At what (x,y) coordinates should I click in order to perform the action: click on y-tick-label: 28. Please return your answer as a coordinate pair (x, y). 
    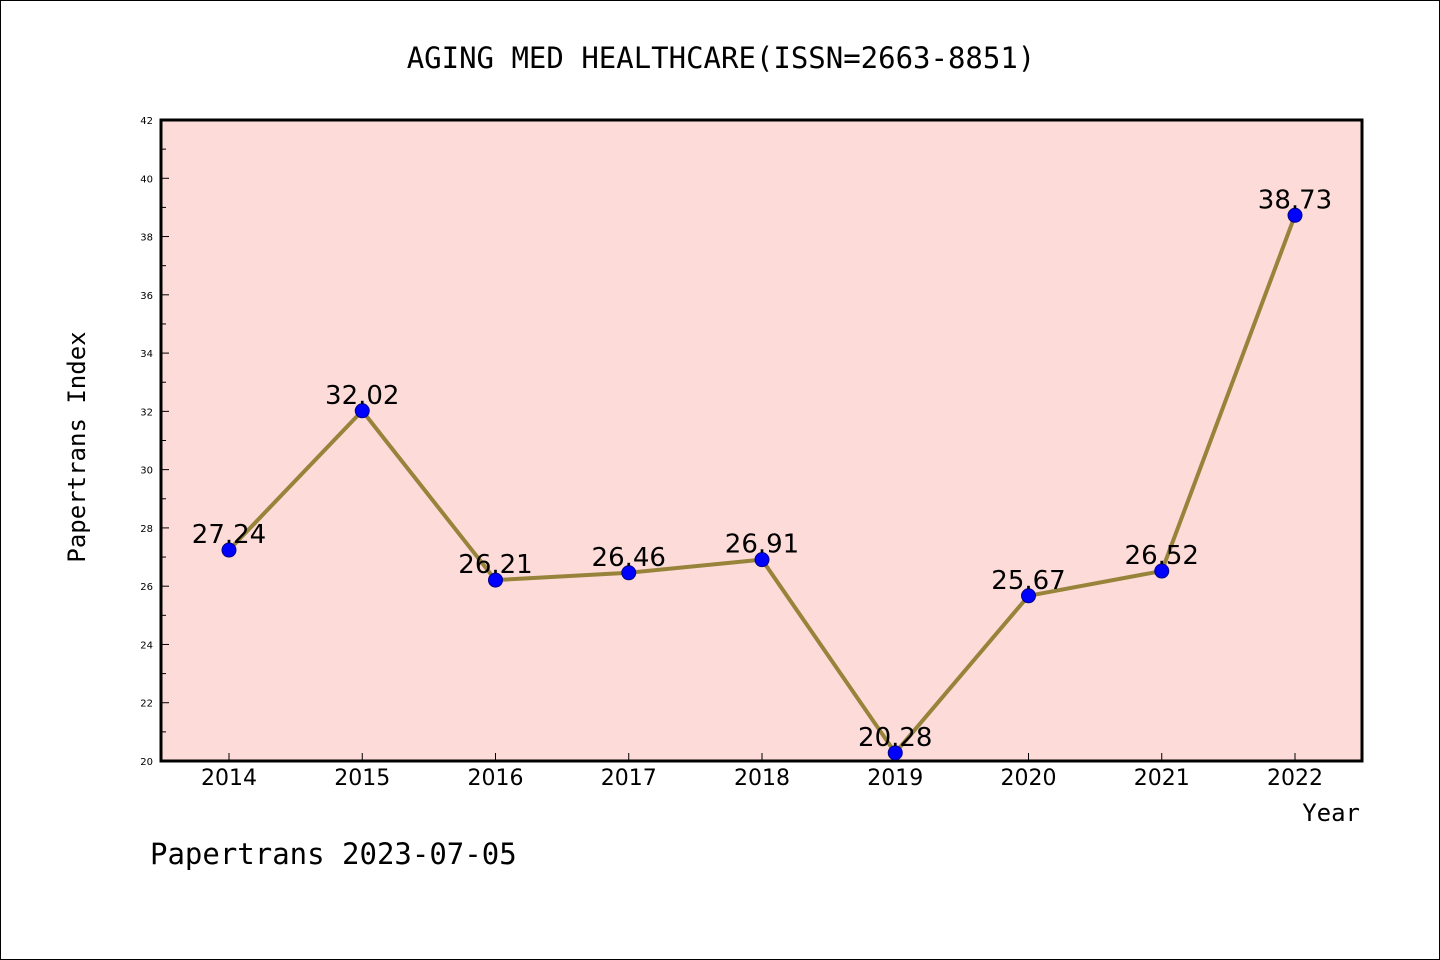
    Looking at the image, I should click on (146, 529).